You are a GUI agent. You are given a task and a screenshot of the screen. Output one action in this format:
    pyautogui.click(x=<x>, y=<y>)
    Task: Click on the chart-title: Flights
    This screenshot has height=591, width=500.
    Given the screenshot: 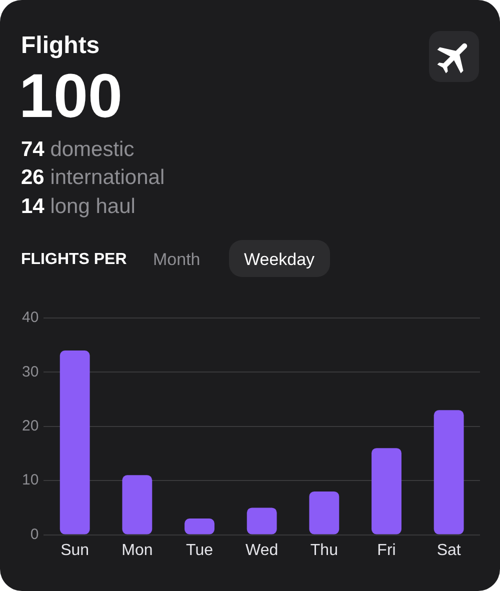 What is the action you would take?
    pyautogui.click(x=60, y=45)
    